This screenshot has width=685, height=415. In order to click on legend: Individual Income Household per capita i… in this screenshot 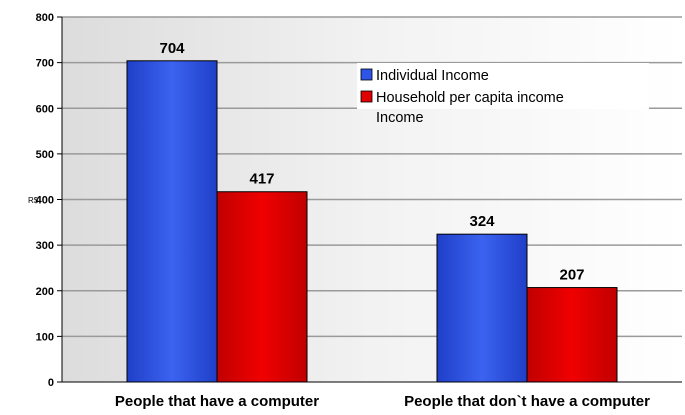, I will do `click(503, 94)`.